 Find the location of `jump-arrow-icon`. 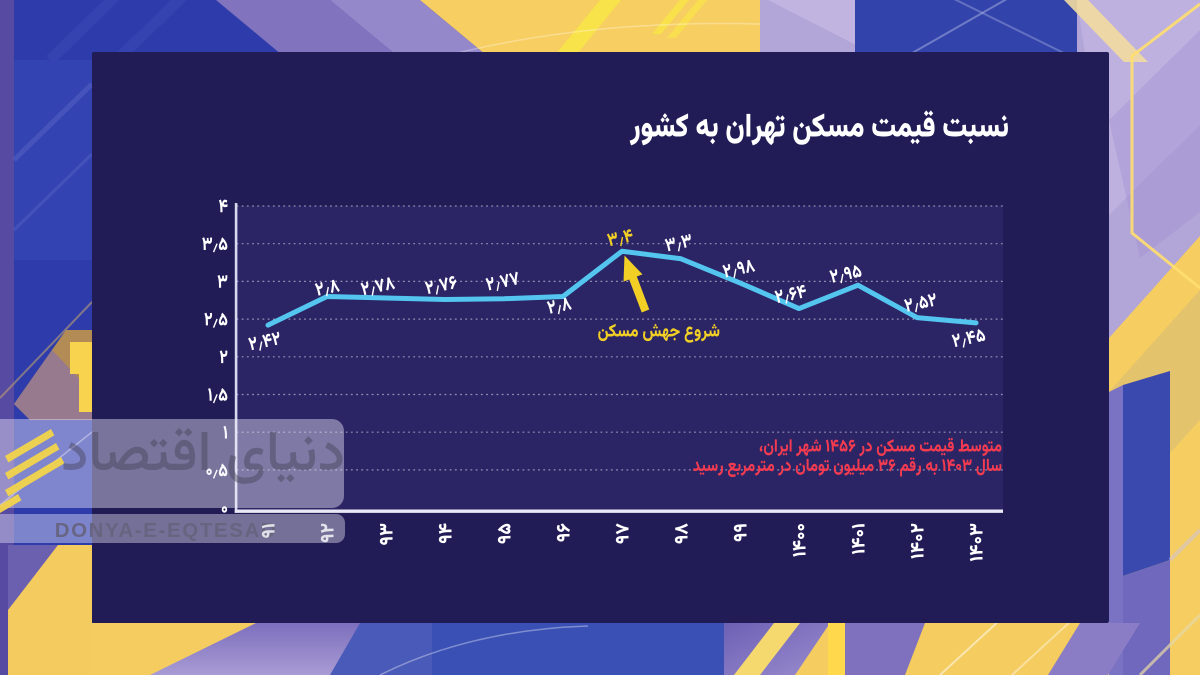

jump-arrow-icon is located at coordinates (636, 284).